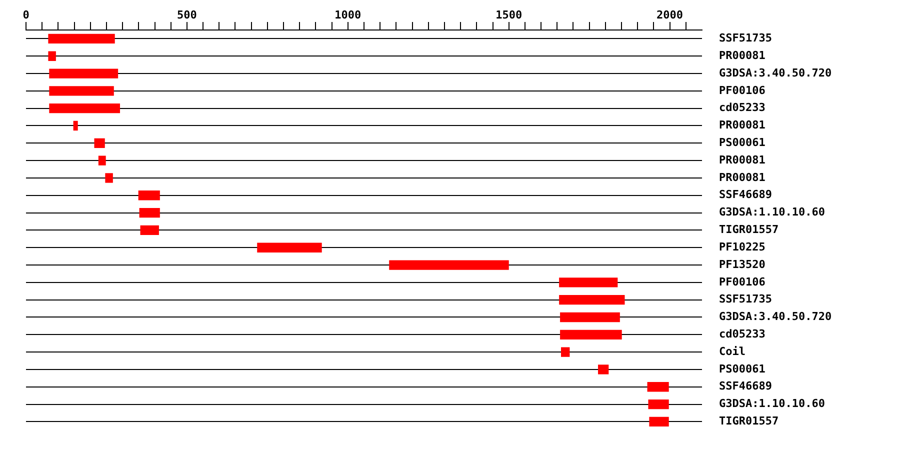 Image resolution: width=900 pixels, height=454 pixels. What do you see at coordinates (742, 247) in the screenshot?
I see `y-tick-label: PF10225` at bounding box center [742, 247].